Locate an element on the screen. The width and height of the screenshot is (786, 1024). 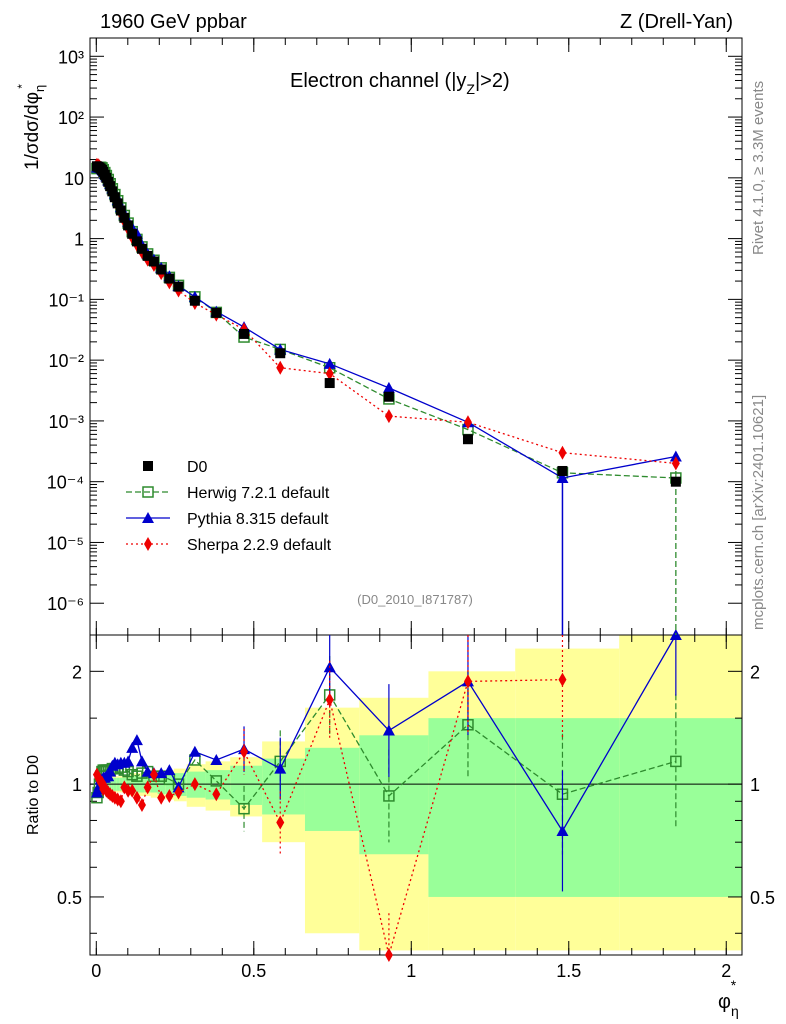
y-tick-label: 10⁻⁵ is located at coordinates (65, 543).